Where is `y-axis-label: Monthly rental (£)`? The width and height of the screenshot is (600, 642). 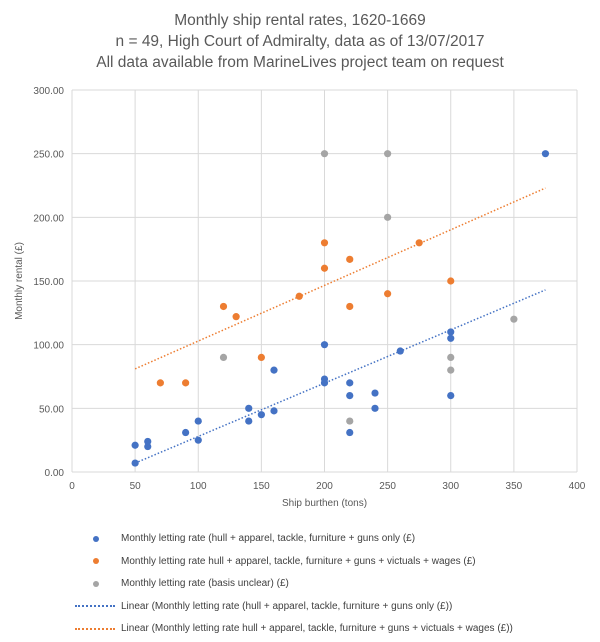
y-axis-label: Monthly rental (£) is located at coordinates (19, 281).